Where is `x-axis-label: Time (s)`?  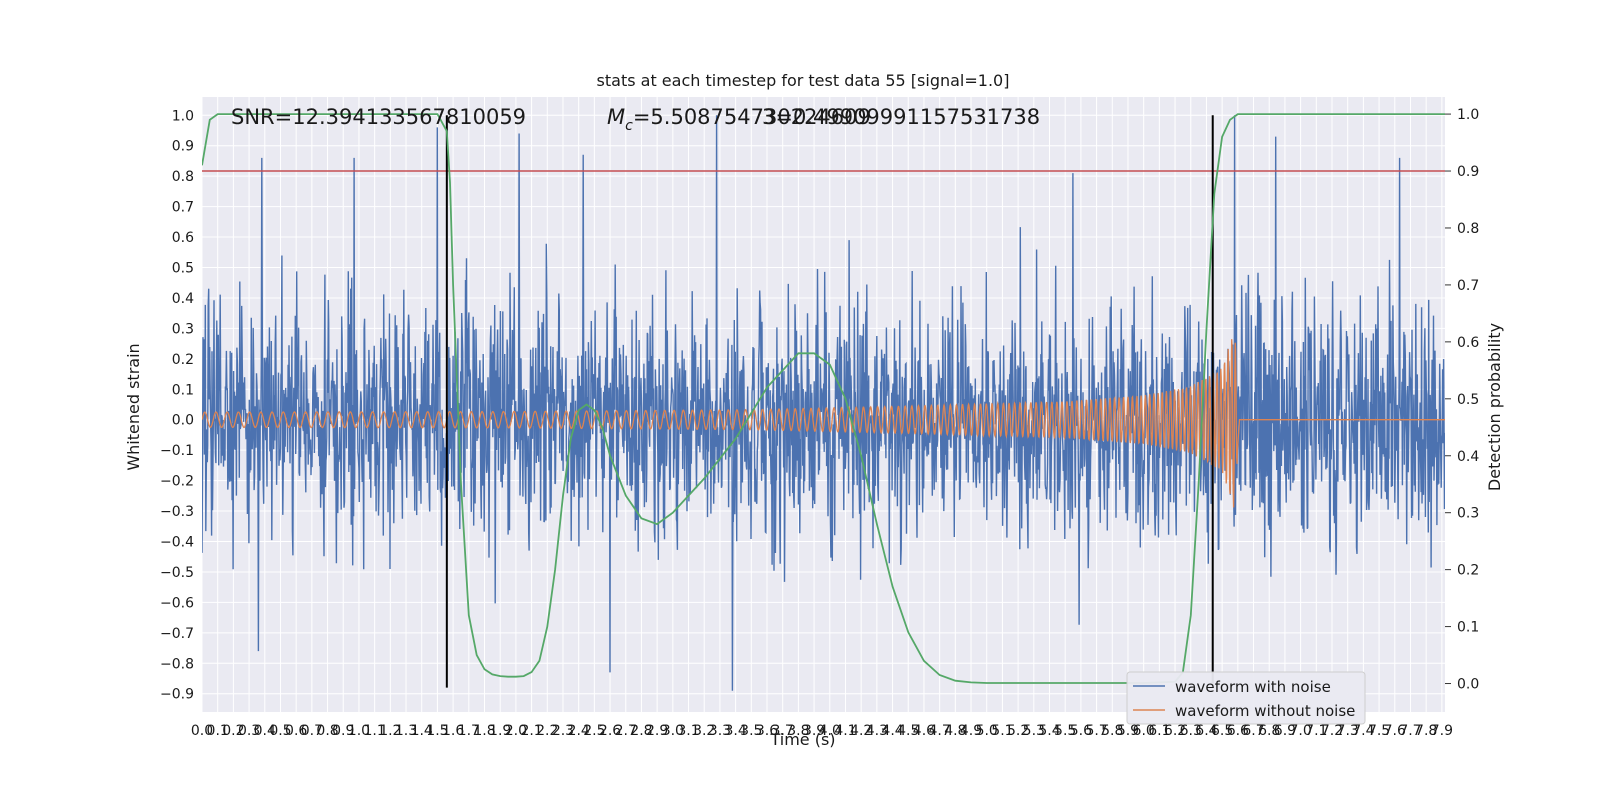
x-axis-label: Time (s) is located at coordinates (802, 739).